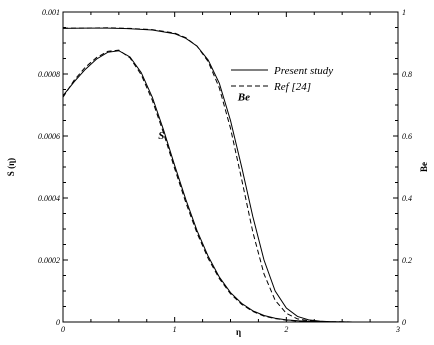 The height and width of the screenshot is (345, 434). What do you see at coordinates (49, 198) in the screenshot?
I see `y-left-tick-label: 0.0004` at bounding box center [49, 198].